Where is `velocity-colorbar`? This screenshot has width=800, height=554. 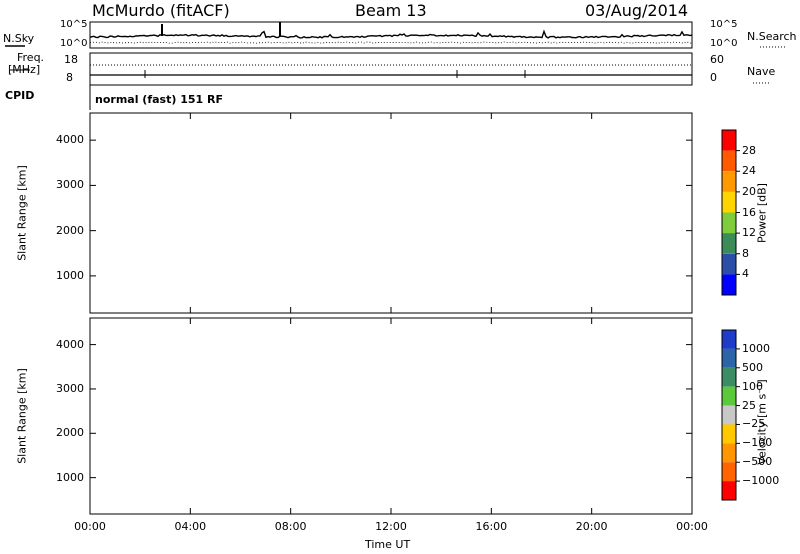
velocity-colorbar is located at coordinates (730, 415).